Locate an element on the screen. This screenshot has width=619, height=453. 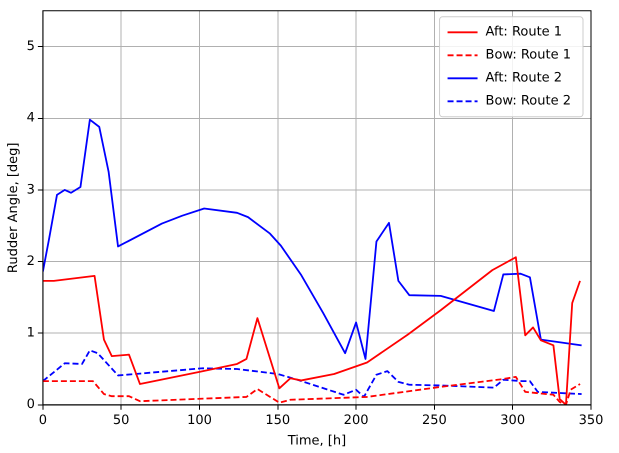
x-tick-label: 350 is located at coordinates (591, 420).